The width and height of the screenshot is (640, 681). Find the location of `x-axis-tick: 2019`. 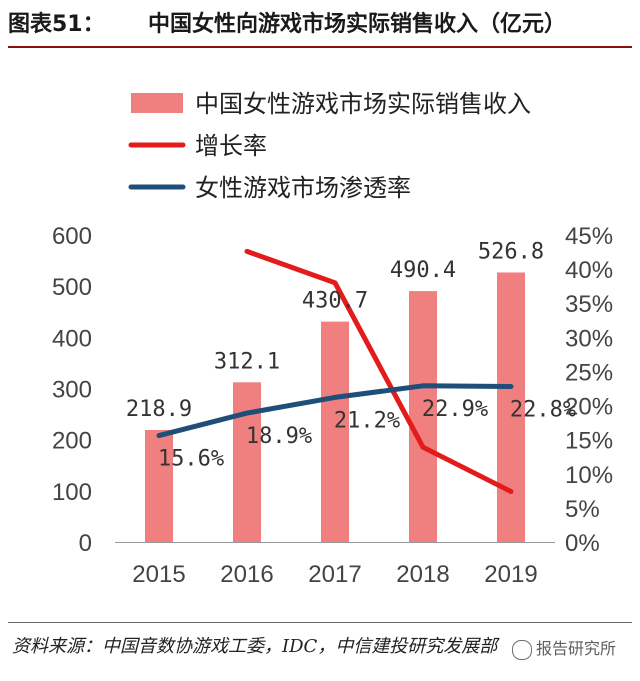

x-axis-tick: 2019 is located at coordinates (510, 574).